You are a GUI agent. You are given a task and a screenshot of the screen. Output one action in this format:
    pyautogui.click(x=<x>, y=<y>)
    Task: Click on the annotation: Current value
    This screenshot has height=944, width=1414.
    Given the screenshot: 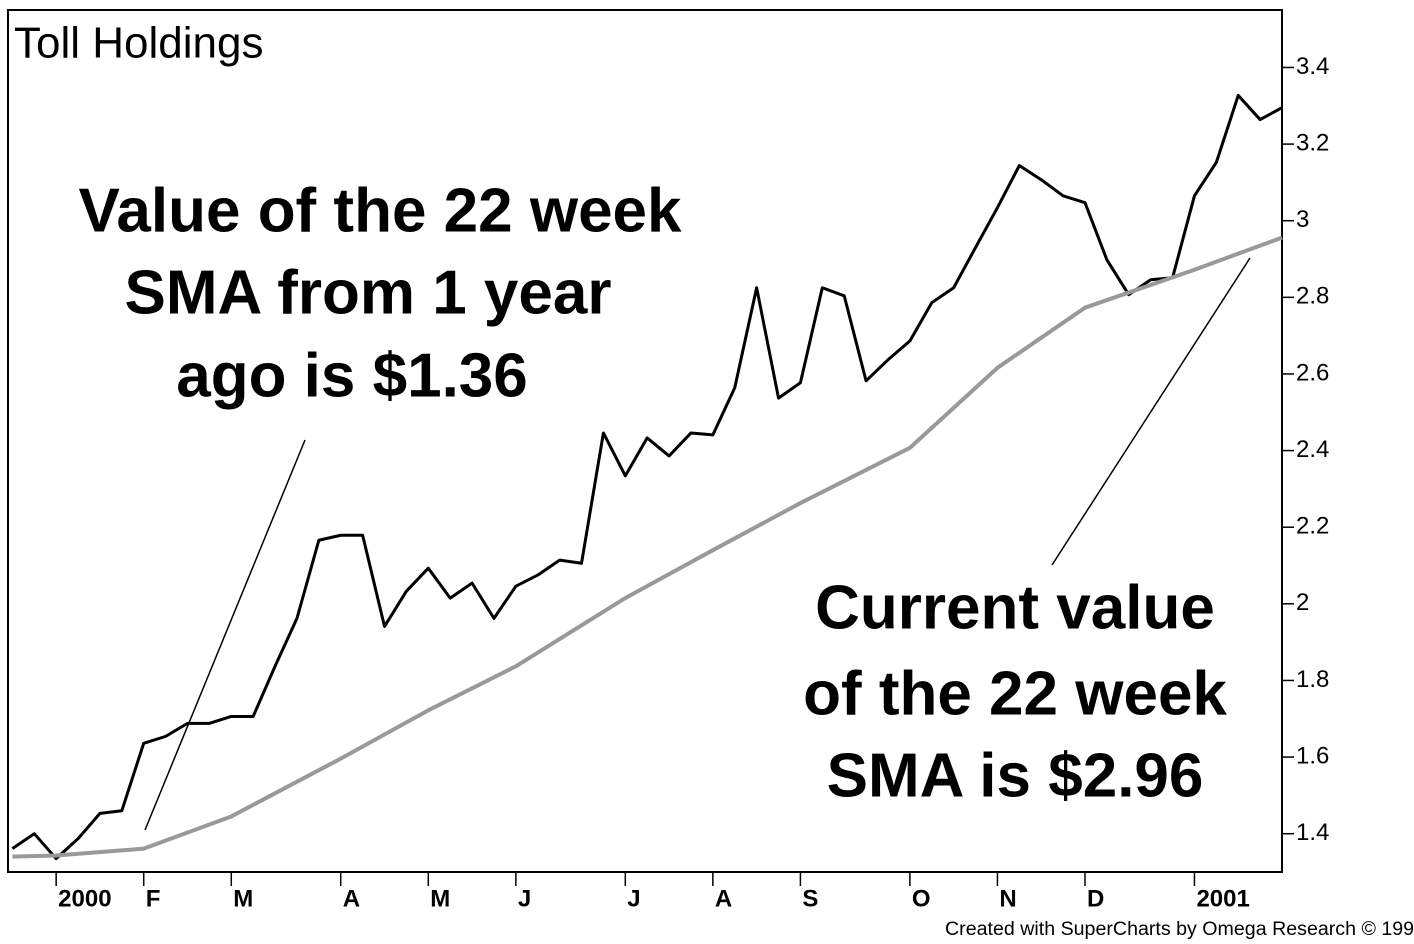 What is the action you would take?
    pyautogui.click(x=1015, y=607)
    